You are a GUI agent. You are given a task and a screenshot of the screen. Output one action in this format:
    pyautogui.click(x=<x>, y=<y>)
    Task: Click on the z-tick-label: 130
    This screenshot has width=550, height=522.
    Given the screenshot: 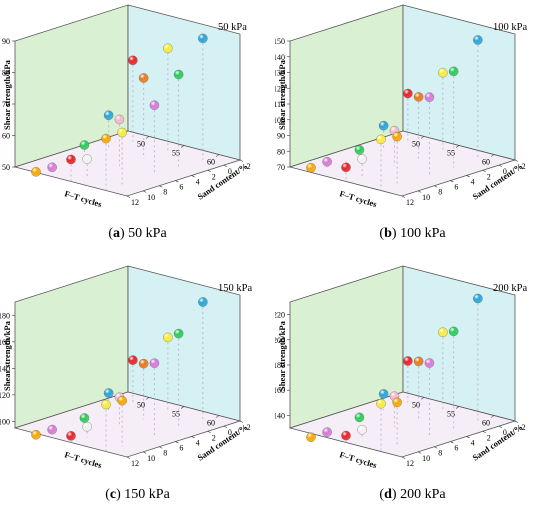 What is the action you would take?
    pyautogui.click(x=280, y=73)
    